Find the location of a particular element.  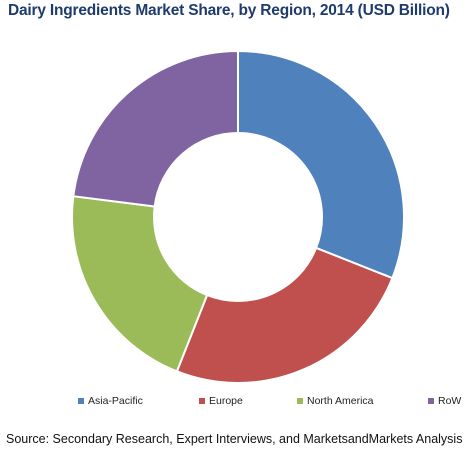

legend-label-asia-pacific: Asia-Pacific is located at coordinates (115, 401).